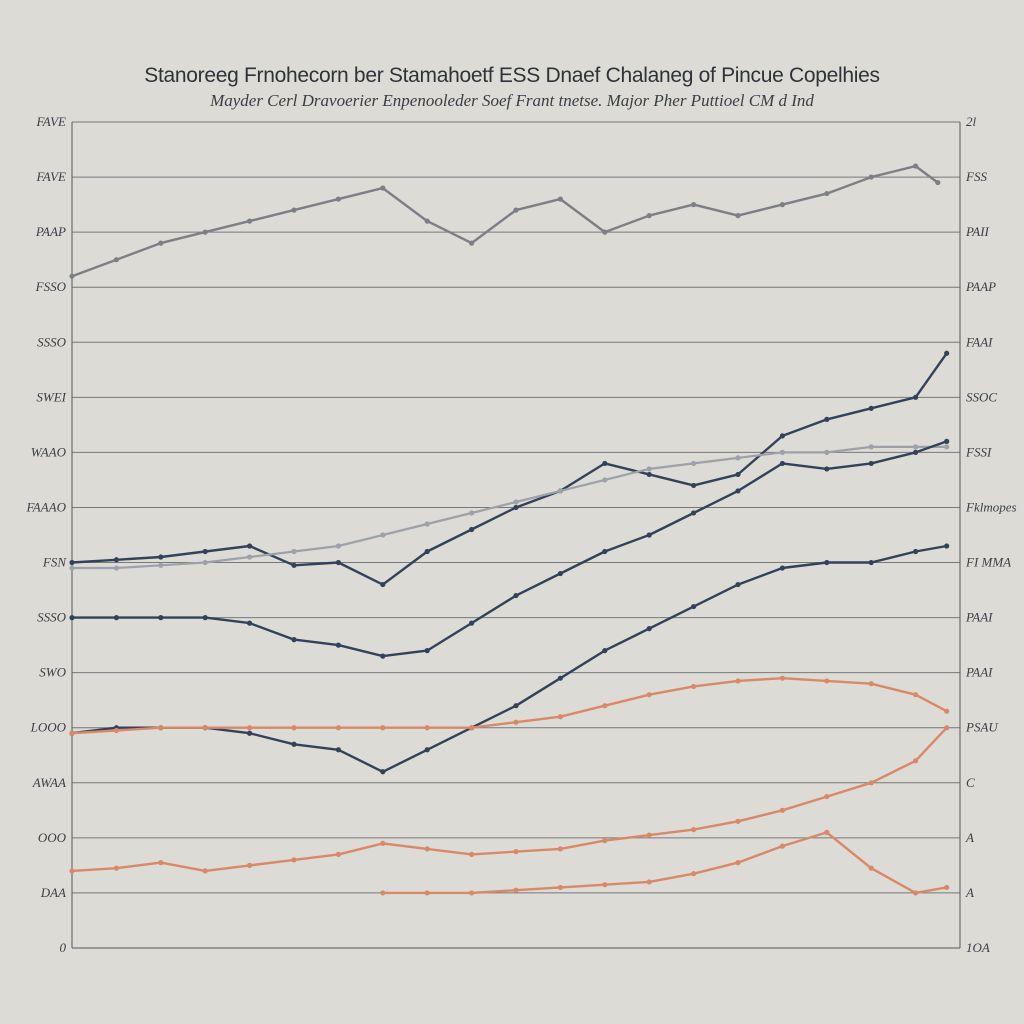 Image resolution: width=1024 pixels, height=1024 pixels. Describe the element at coordinates (51, 286) in the screenshot. I see `y-tick-label-left: FSSO` at that location.